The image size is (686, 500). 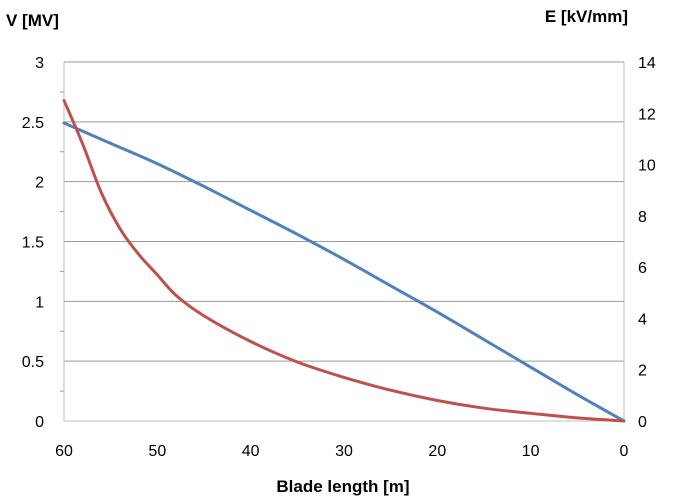 I want to click on x-tick-label: 0, so click(x=624, y=451).